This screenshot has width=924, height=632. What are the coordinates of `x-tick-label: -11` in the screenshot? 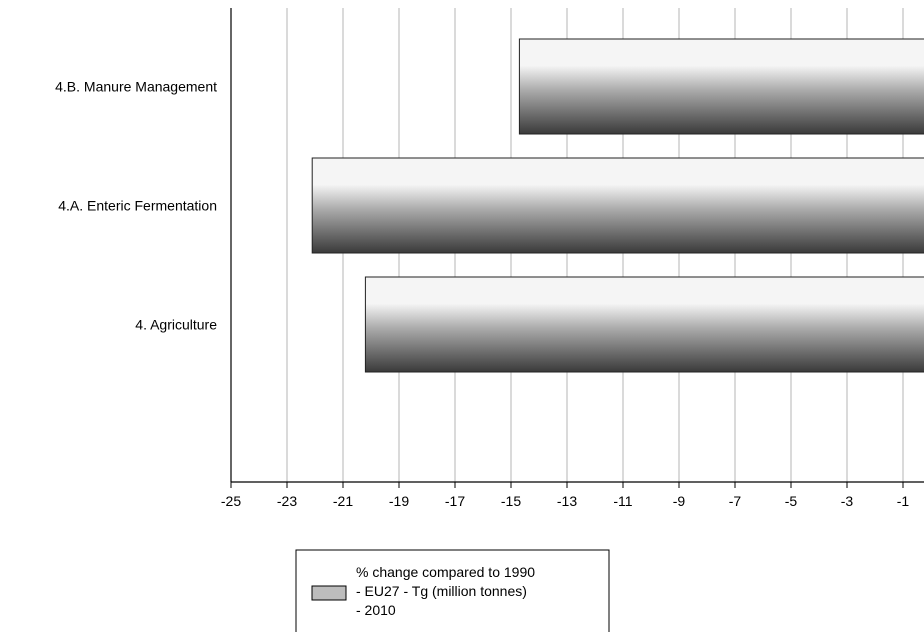 It's located at (622, 501).